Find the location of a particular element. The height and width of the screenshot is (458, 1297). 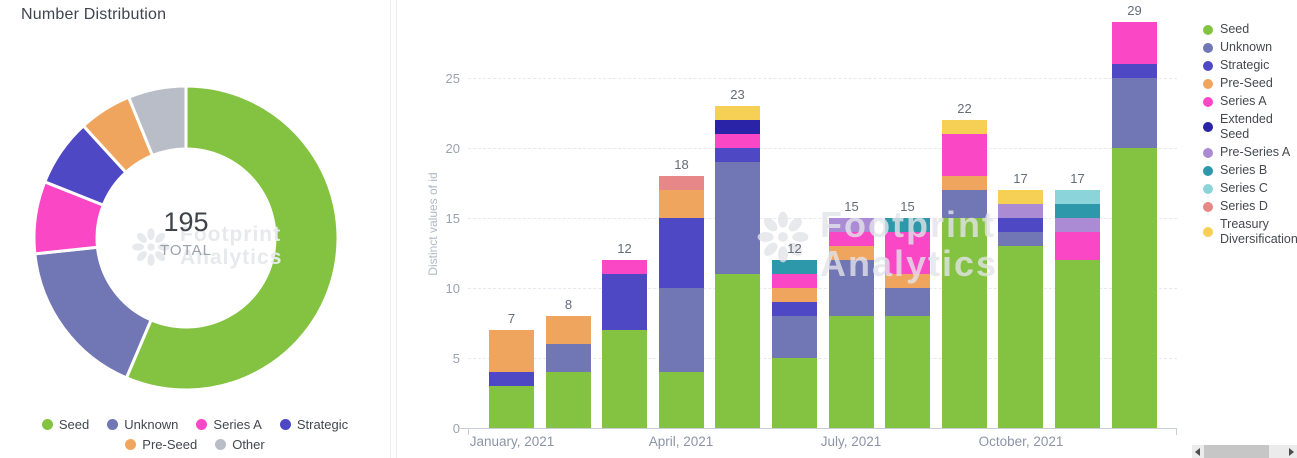

bar-segment-unknown-september-2021 is located at coordinates (964, 204).